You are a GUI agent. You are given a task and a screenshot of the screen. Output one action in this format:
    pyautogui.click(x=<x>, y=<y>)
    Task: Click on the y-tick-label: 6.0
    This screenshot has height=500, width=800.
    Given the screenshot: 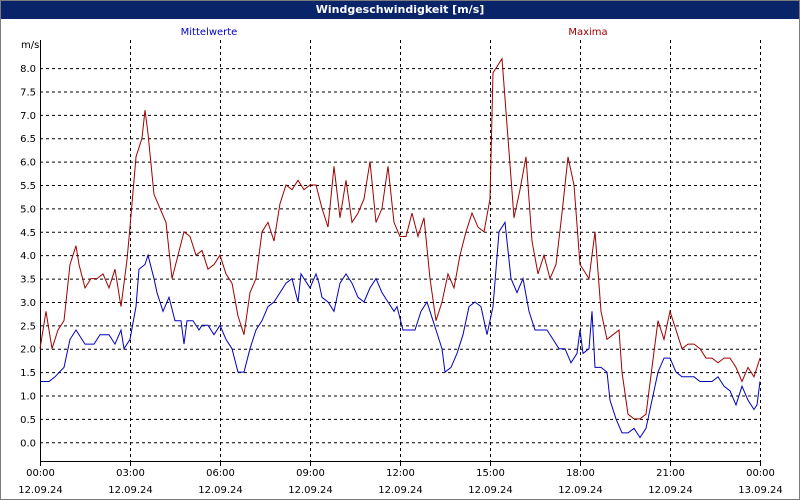 What is the action you would take?
    pyautogui.click(x=28, y=163)
    